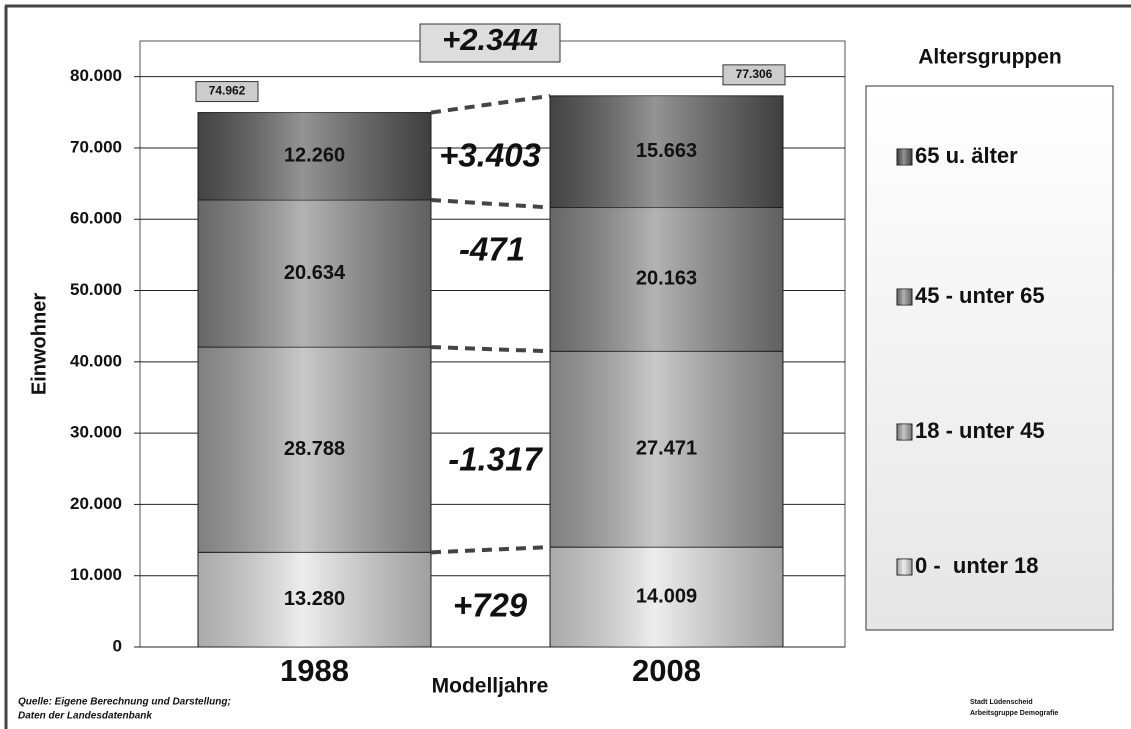 This screenshot has width=1131, height=729. I want to click on annotation-box, so click(490, 43).